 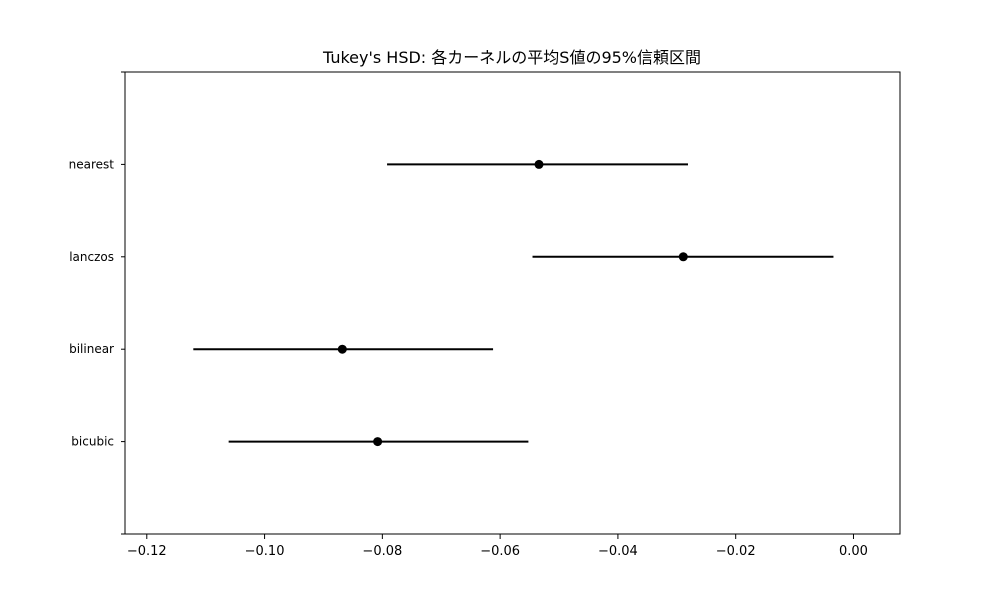 I want to click on x-tick-label: −0.02, so click(x=736, y=551).